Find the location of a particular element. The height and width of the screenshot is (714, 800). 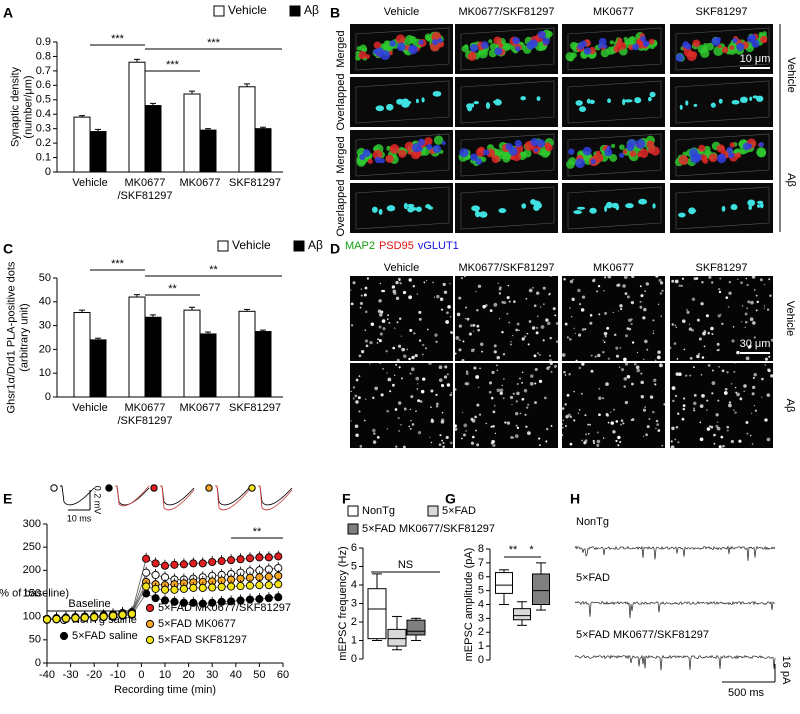

trace-label: NonTg is located at coordinates (592, 522).